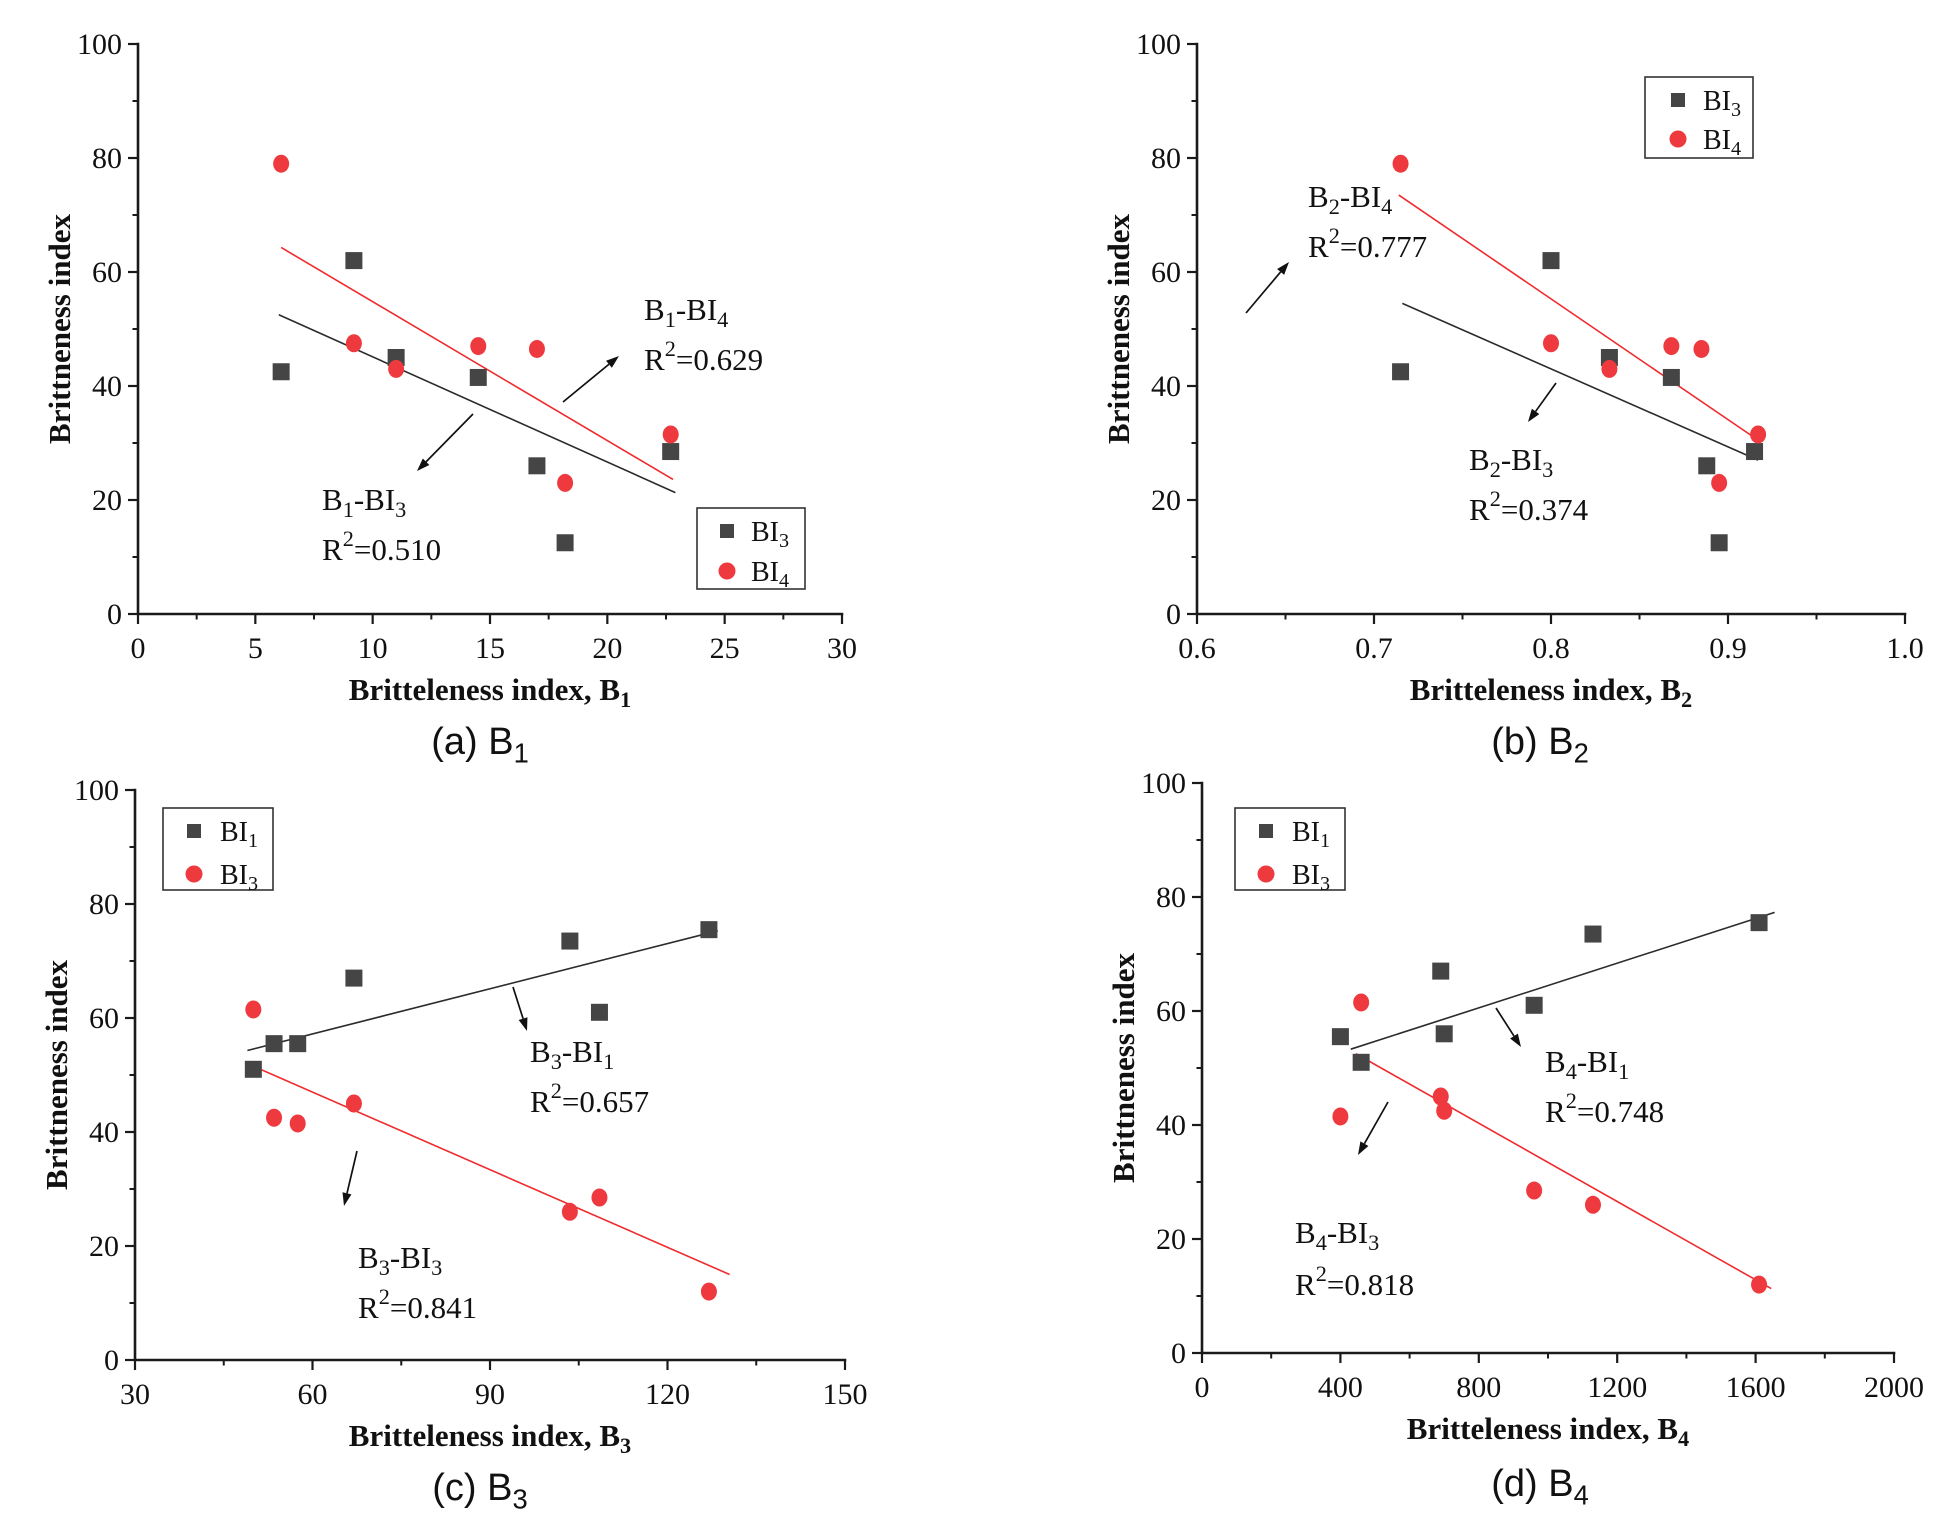 This screenshot has height=1540, width=1959. Describe the element at coordinates (1337, 1235) in the screenshot. I see `panel-d-annotation-B4-BI3: B4-BI3` at that location.